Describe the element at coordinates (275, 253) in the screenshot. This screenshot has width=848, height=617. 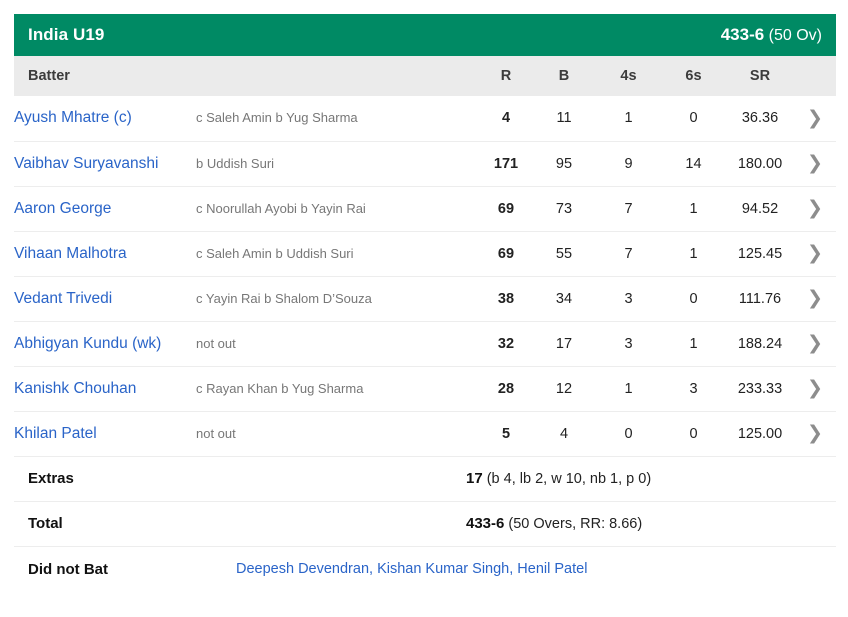
I see `dismissal-text: c Saleh Amin b Uddish Suri` at that location.